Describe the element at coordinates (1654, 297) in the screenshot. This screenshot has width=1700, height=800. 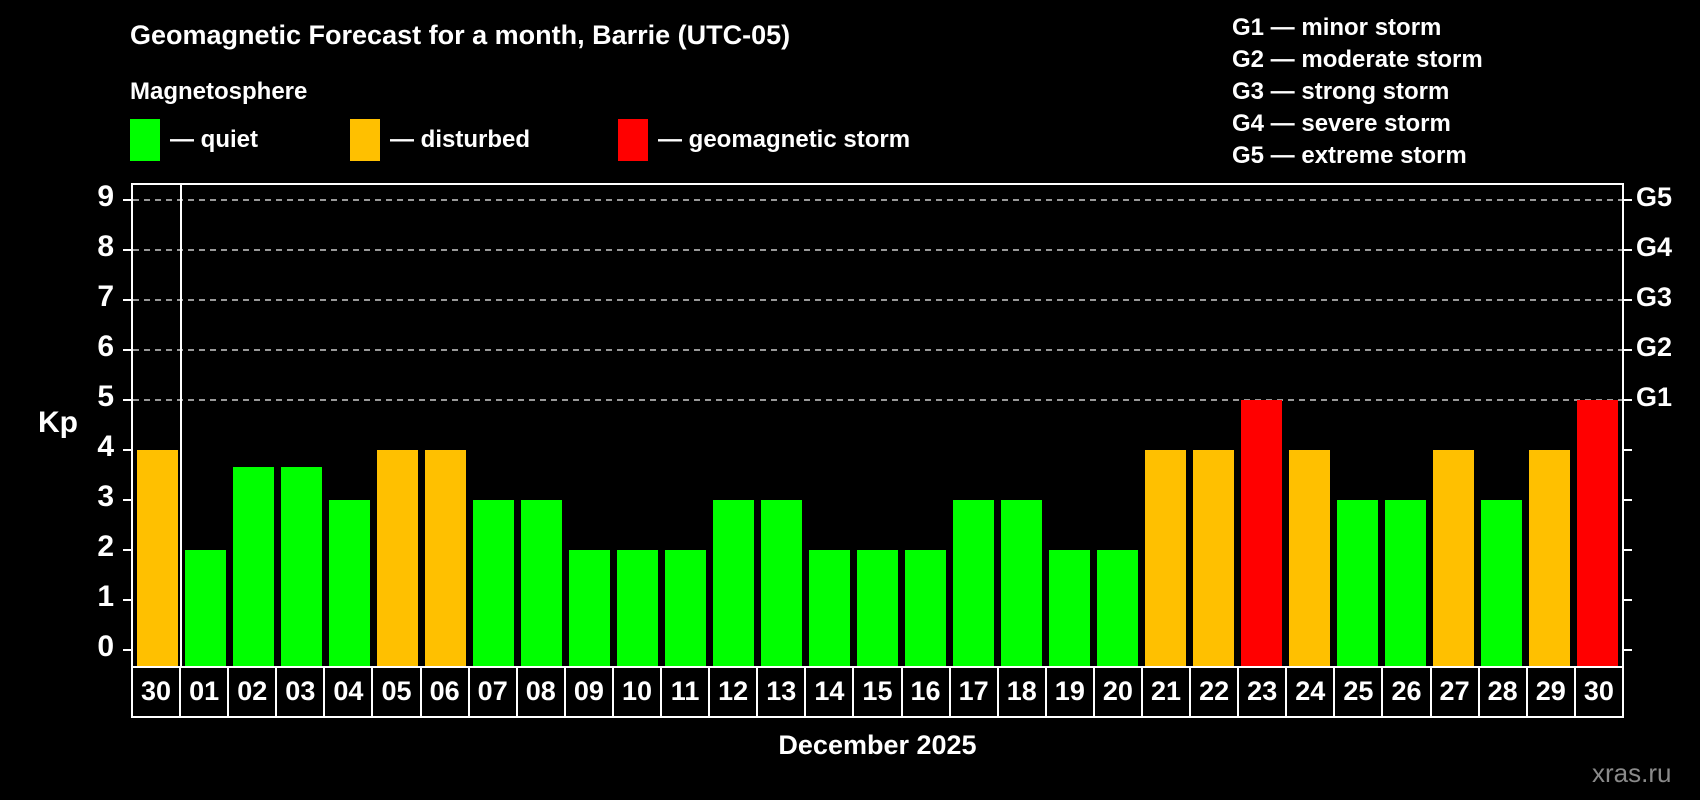
I see `right-axis-label-G3: G3` at that location.